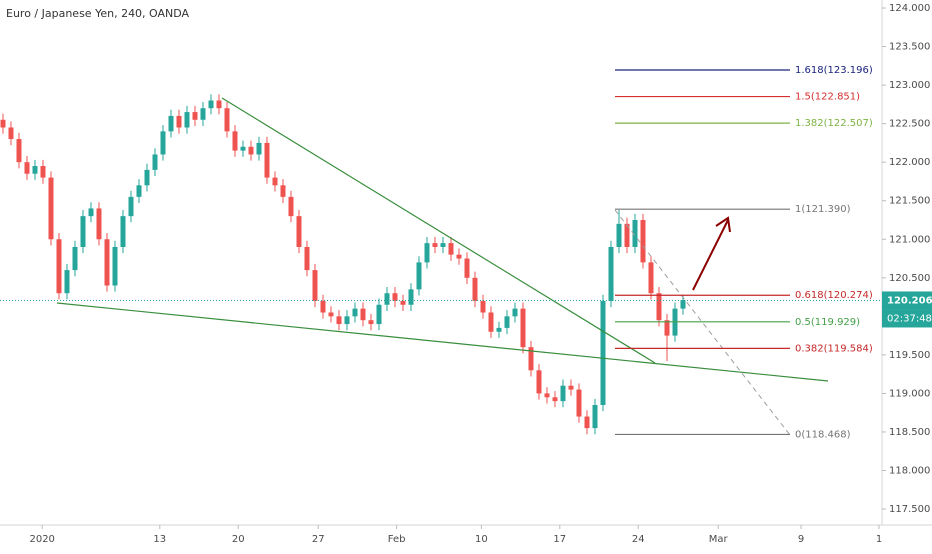  What do you see at coordinates (834, 348) in the screenshot?
I see `fib-label: 0.382(119.584)` at bounding box center [834, 348].